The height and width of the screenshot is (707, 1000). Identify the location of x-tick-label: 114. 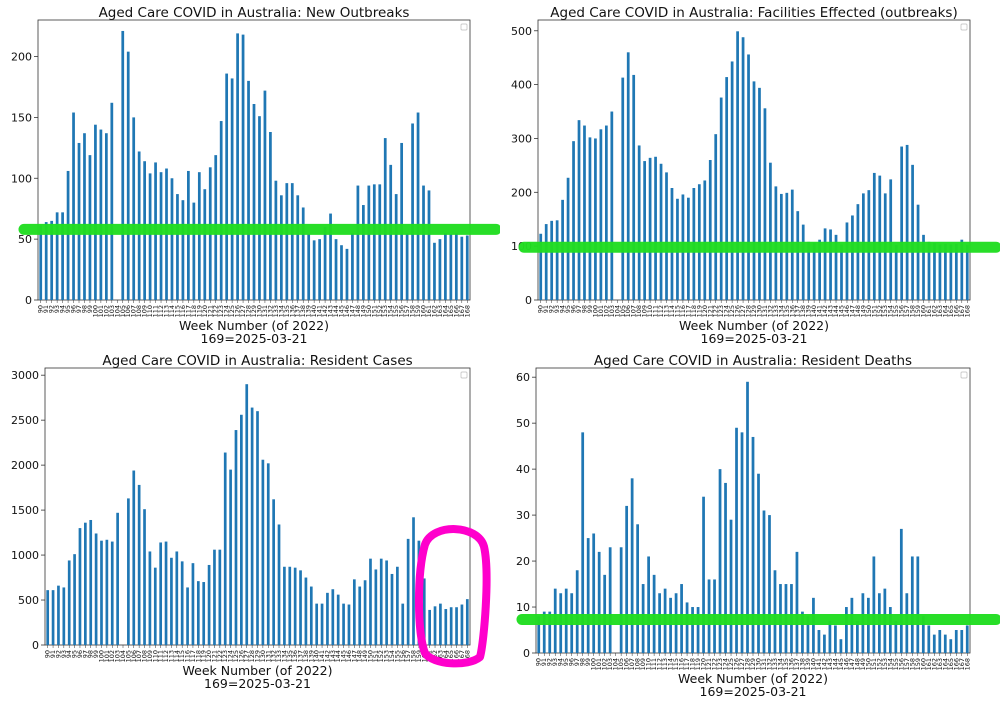
(672, 311).